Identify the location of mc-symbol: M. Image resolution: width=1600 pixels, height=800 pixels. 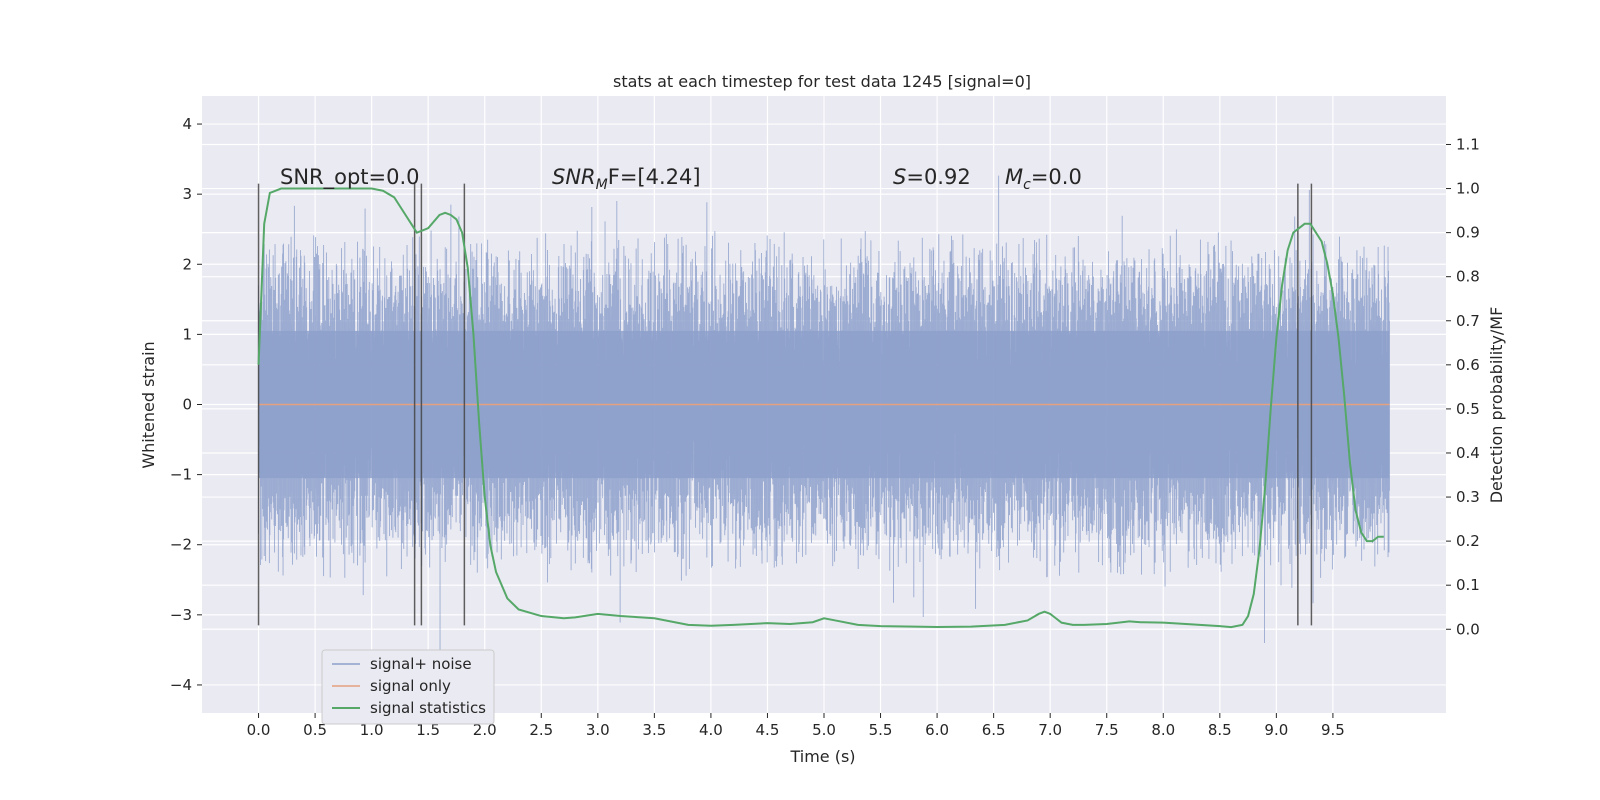
(1014, 177).